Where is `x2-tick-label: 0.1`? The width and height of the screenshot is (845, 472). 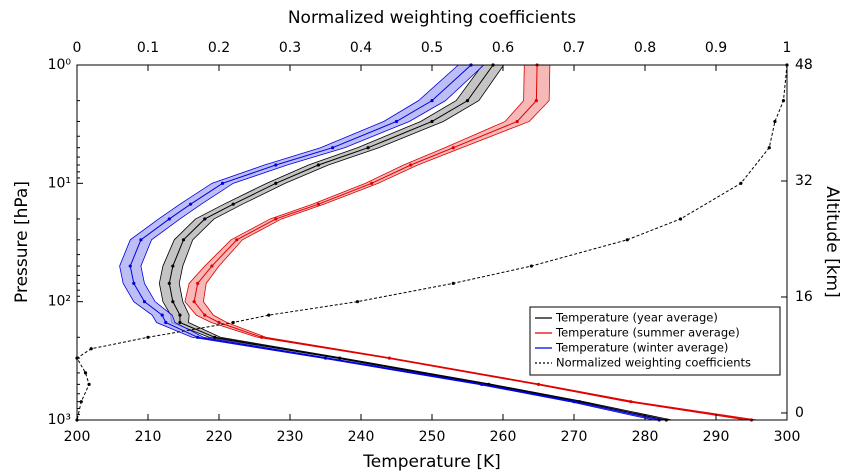
x2-tick-label: 0.1 is located at coordinates (148, 48).